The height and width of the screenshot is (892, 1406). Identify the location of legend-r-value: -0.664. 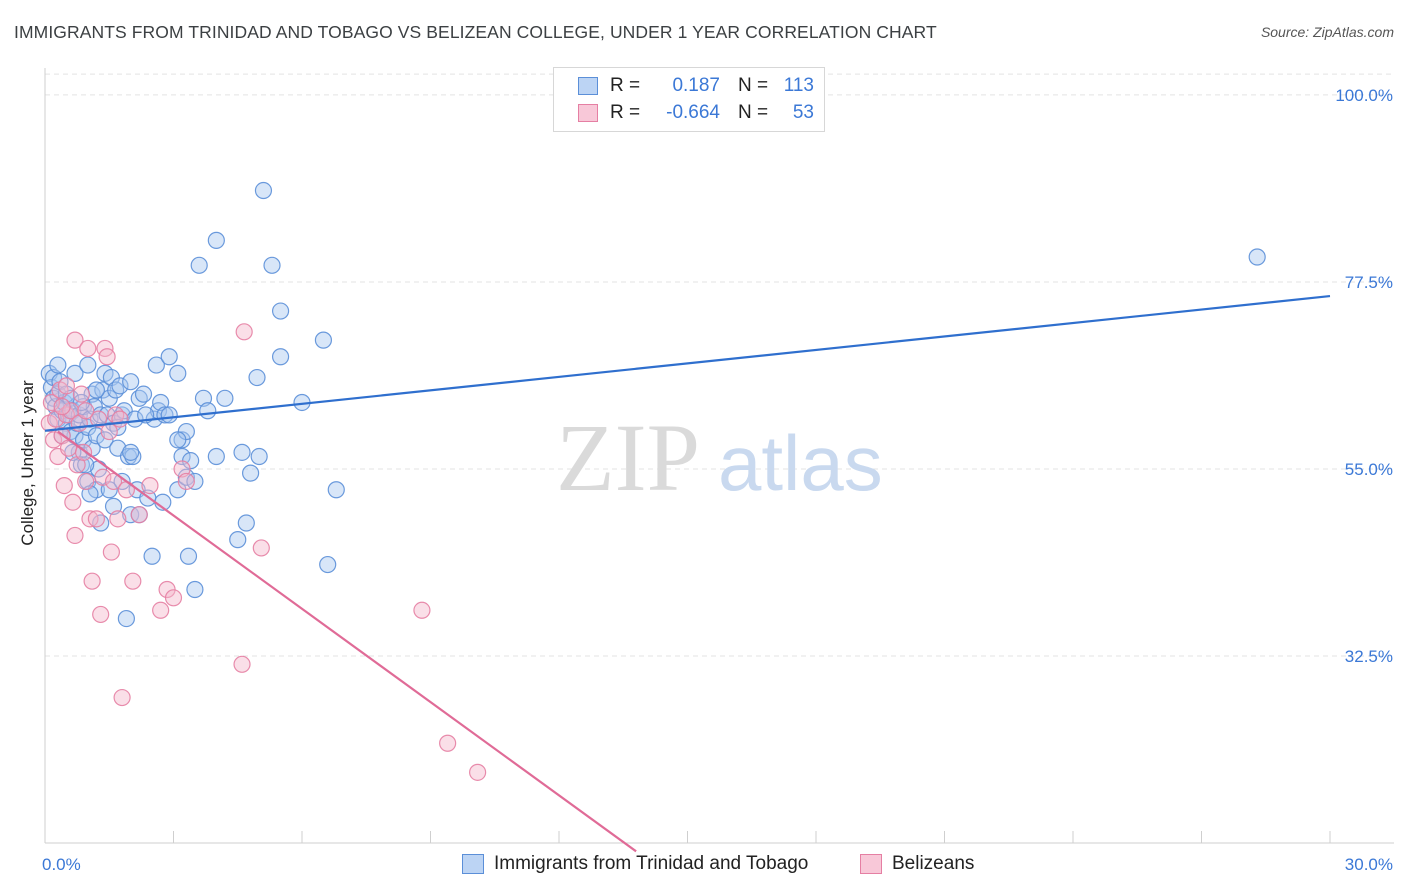
(693, 112).